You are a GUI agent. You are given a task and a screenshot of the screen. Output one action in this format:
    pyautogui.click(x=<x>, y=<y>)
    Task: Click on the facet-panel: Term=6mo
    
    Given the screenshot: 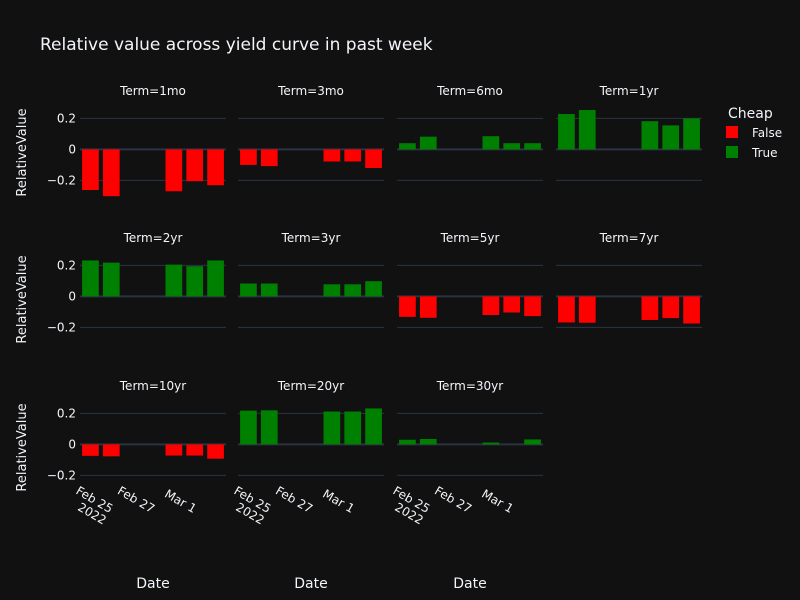 What is the action you would take?
    pyautogui.click(x=470, y=132)
    